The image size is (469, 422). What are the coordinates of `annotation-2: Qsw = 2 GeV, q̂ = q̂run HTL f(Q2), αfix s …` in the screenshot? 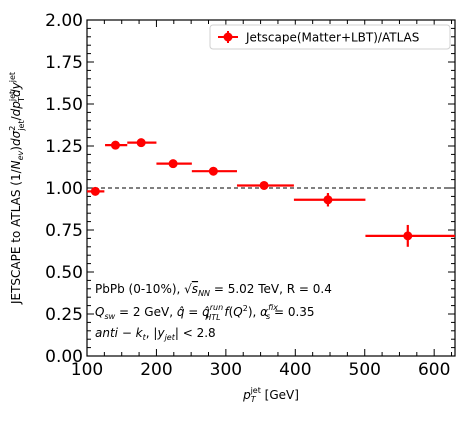 It's located at (205, 312).